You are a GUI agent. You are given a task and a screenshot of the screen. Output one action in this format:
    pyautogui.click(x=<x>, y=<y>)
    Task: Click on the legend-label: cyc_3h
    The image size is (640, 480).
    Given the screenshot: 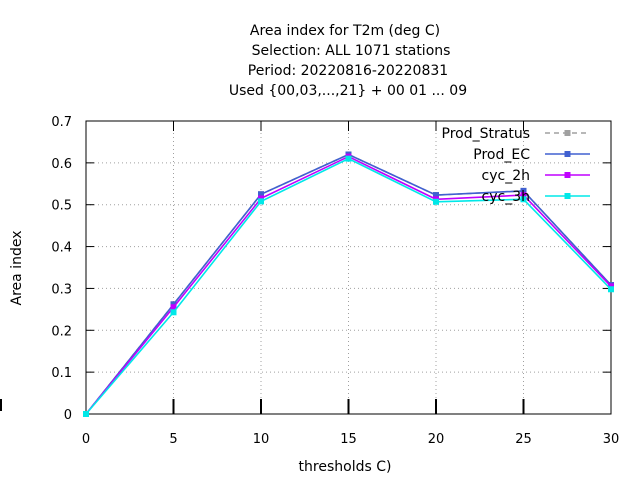 What is the action you would take?
    pyautogui.click(x=506, y=197)
    